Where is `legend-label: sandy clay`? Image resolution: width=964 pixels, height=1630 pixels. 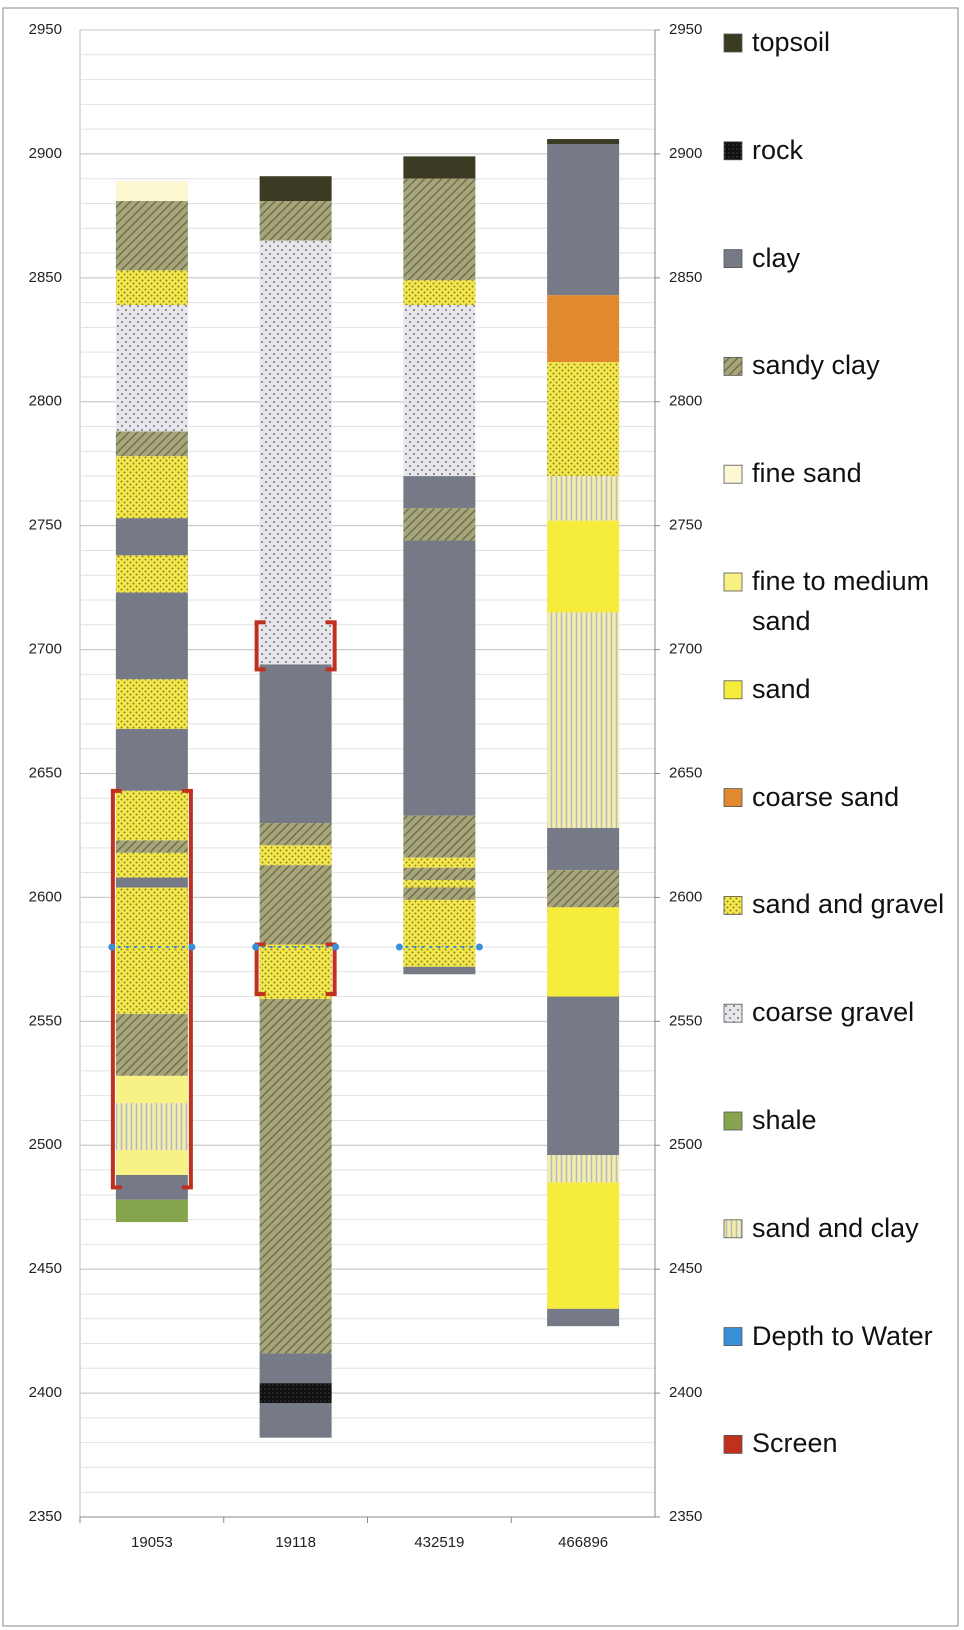 legend-label: sandy clay is located at coordinates (816, 365).